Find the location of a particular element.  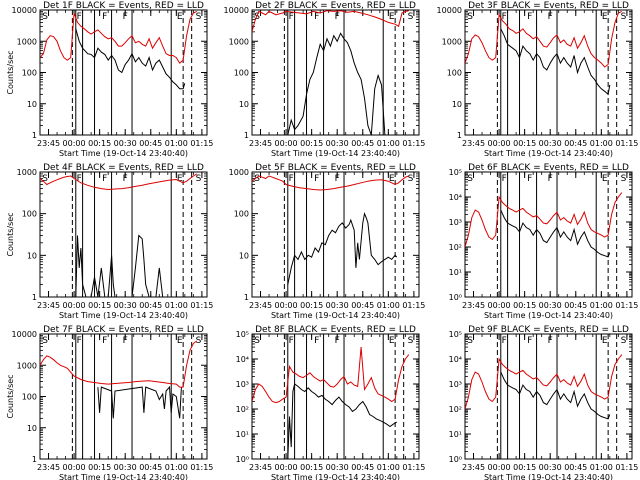

y-tick-label: 10³ is located at coordinates (455, 222).